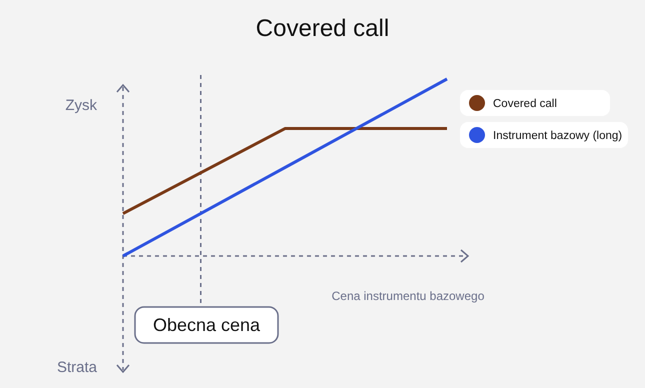 This screenshot has height=388, width=645. What do you see at coordinates (557, 136) in the screenshot?
I see `legend-label: Instrument bazowy (long)` at bounding box center [557, 136].